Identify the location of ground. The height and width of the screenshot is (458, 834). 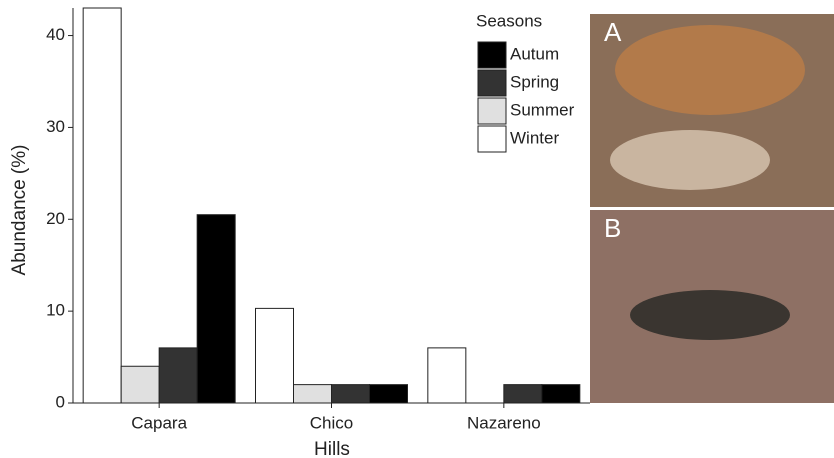
(690, 160).